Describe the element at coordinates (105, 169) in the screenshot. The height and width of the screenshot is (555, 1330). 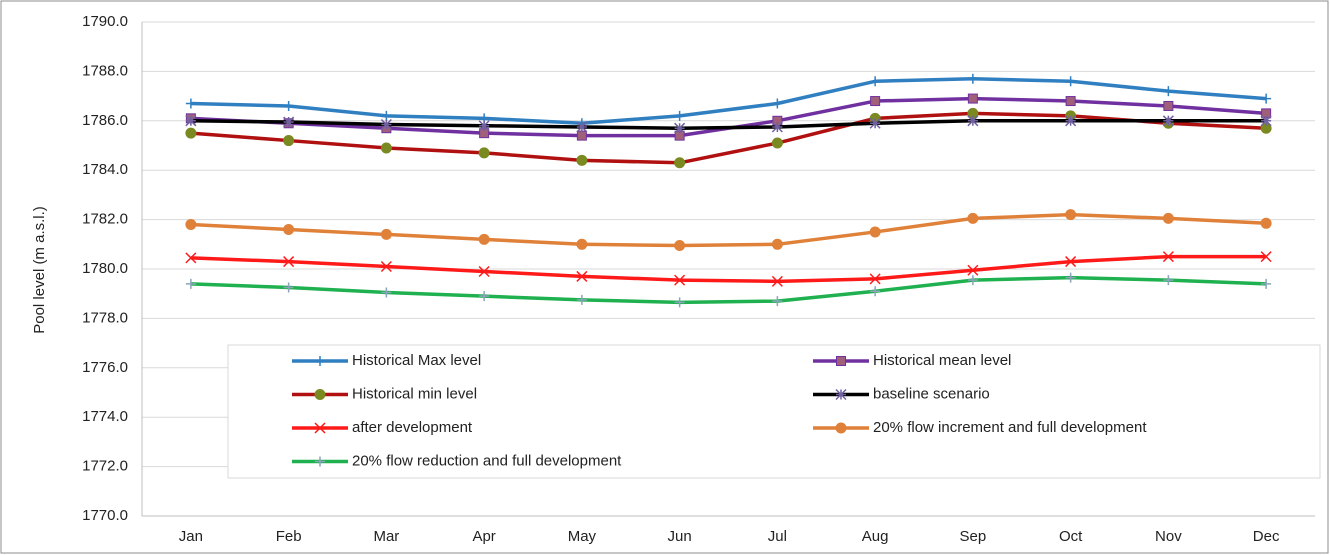
I see `y-tick-label: 1784.0` at that location.